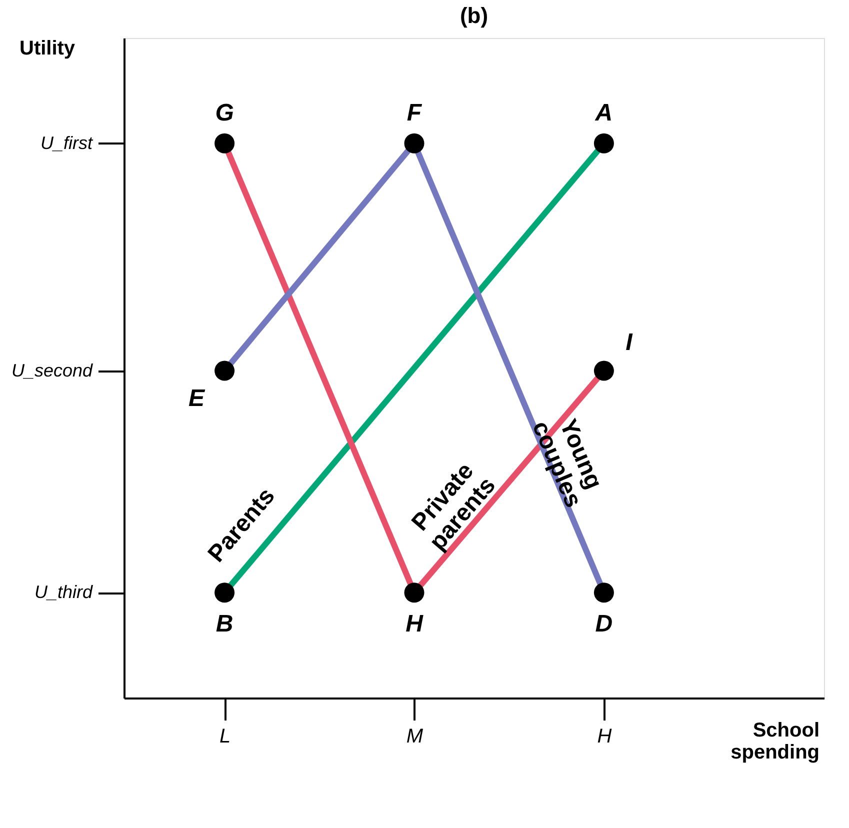 The height and width of the screenshot is (828, 849). Describe the element at coordinates (604, 737) in the screenshot. I see `x-tick-label: H` at that location.